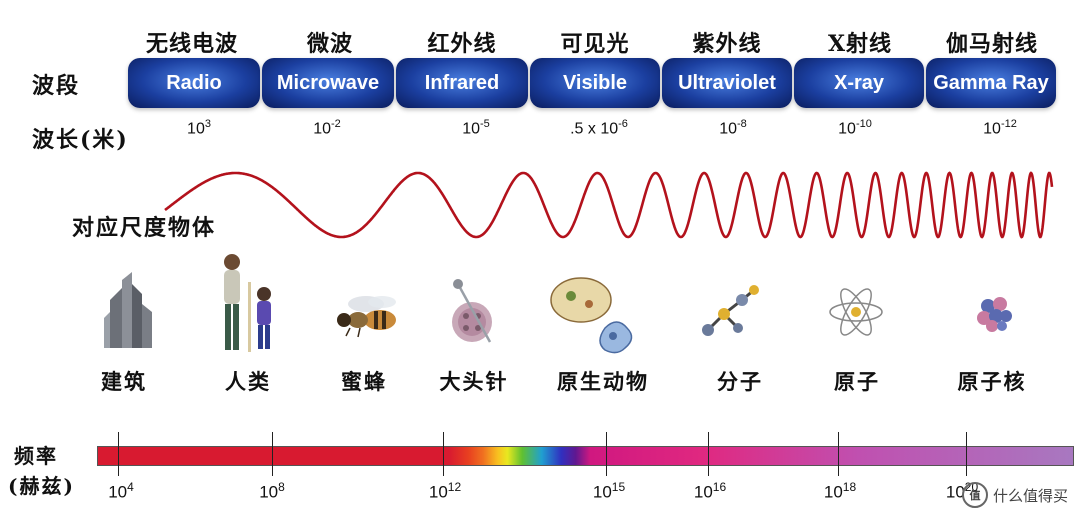  What do you see at coordinates (121, 491) in the screenshot?
I see `freq-label-1e4: 104` at bounding box center [121, 491].